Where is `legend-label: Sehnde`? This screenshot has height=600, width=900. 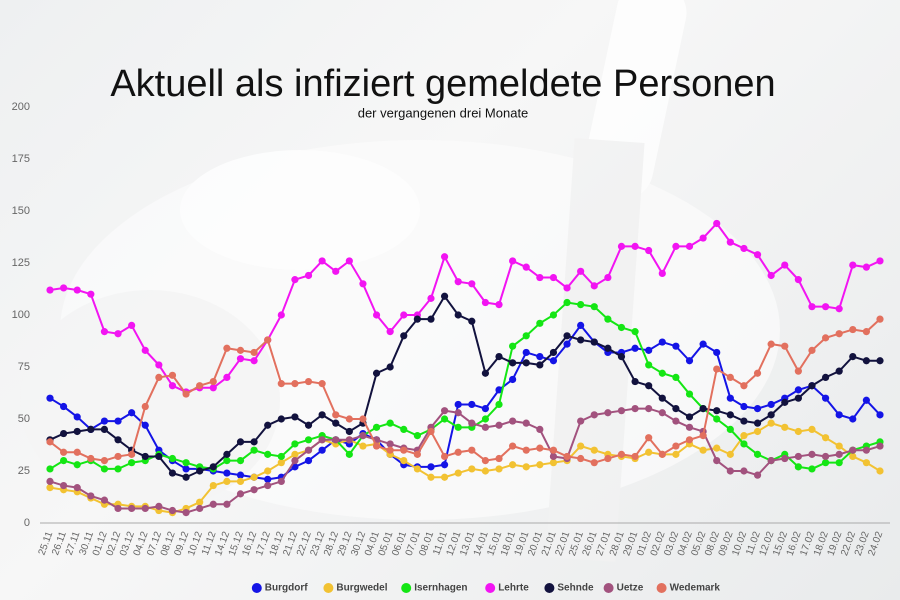 legend-label: Sehnde is located at coordinates (575, 588).